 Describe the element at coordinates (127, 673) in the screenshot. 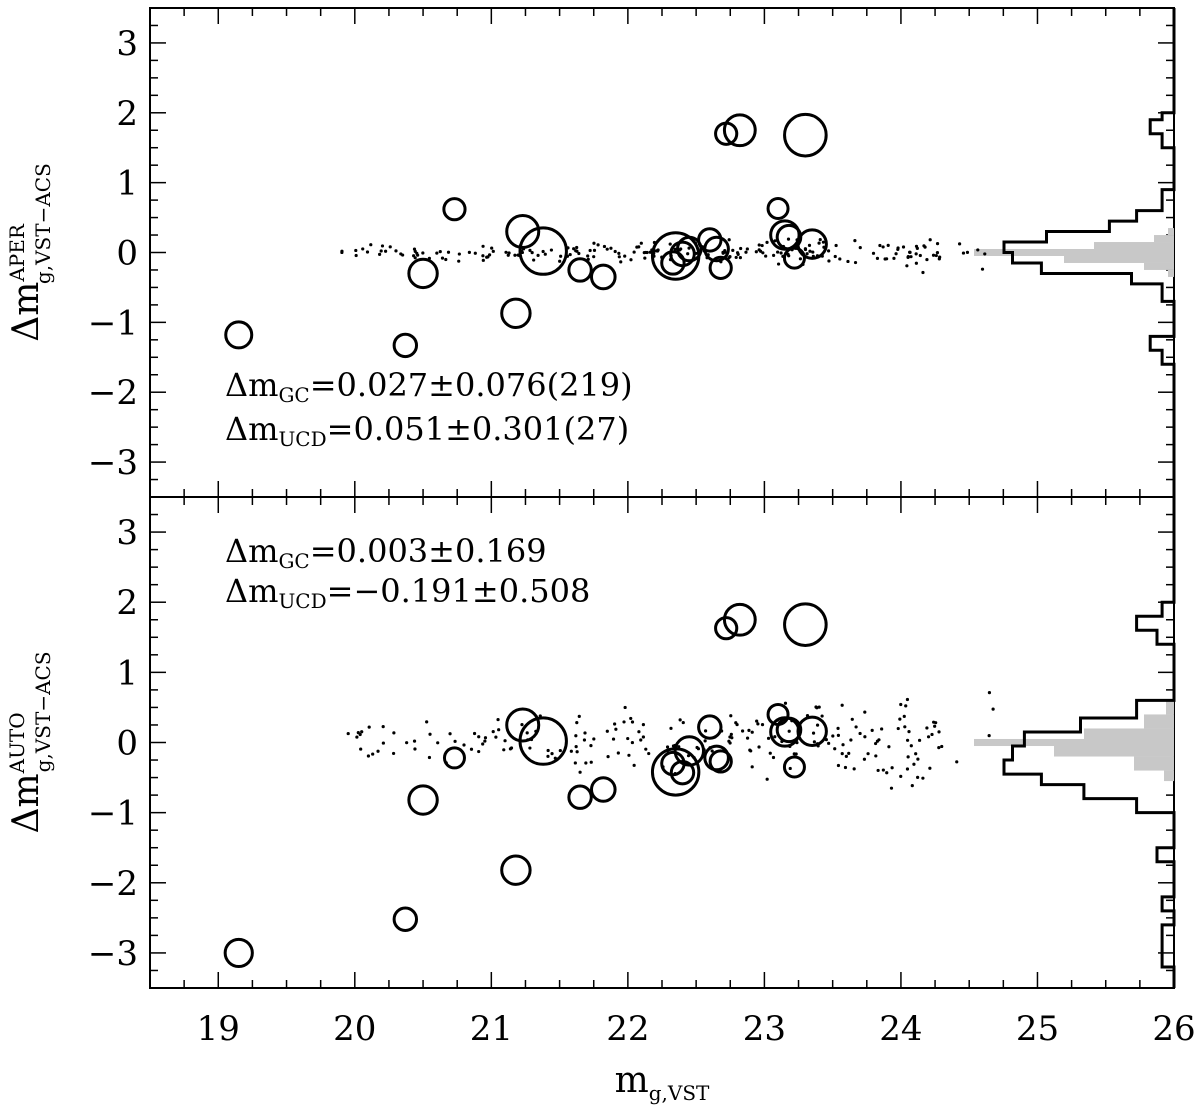

I see `y-tick-label: 1` at that location.